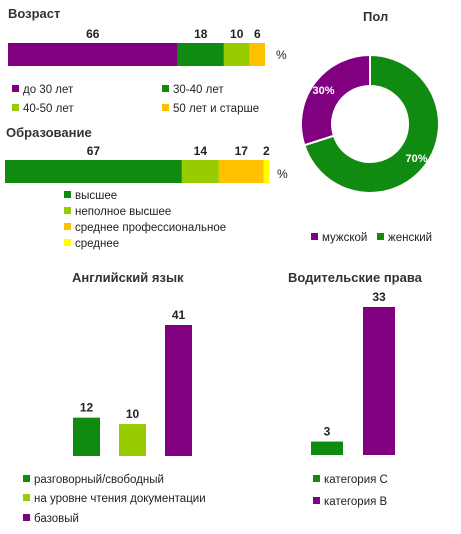  What do you see at coordinates (376, 16) in the screenshot?
I see `gender-chart-title: Пол` at bounding box center [376, 16].